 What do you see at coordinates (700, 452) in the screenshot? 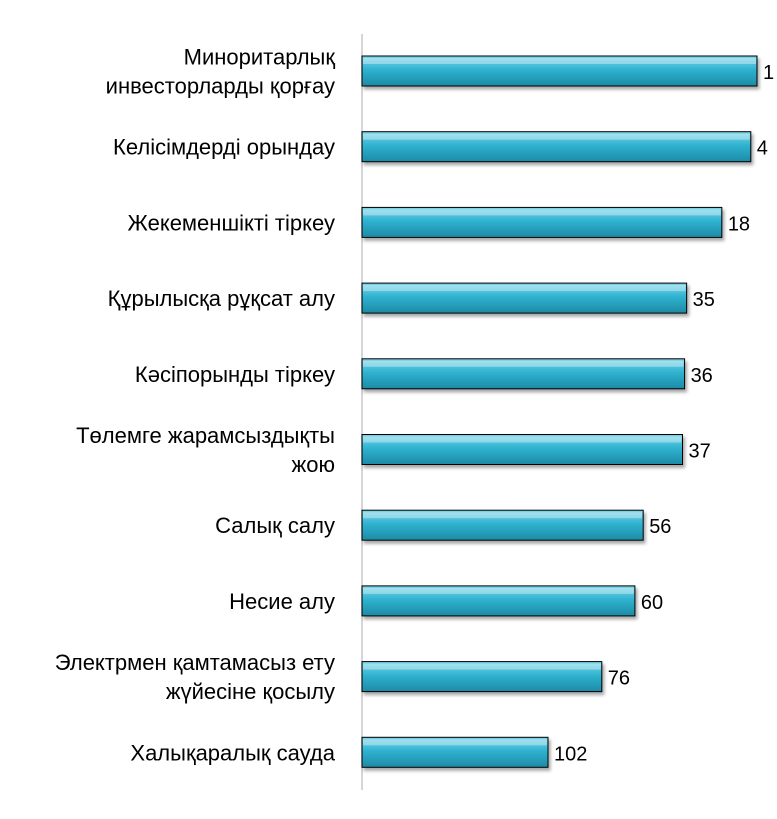
I see `value-label-5: 37` at bounding box center [700, 452].